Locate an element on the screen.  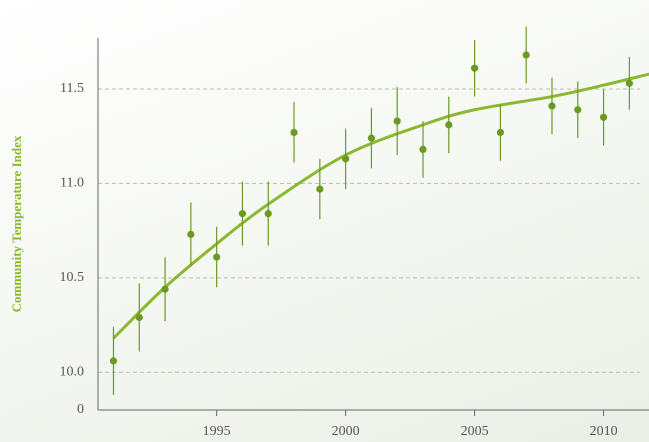
y-tick-label: 11.5 is located at coordinates (72, 88).